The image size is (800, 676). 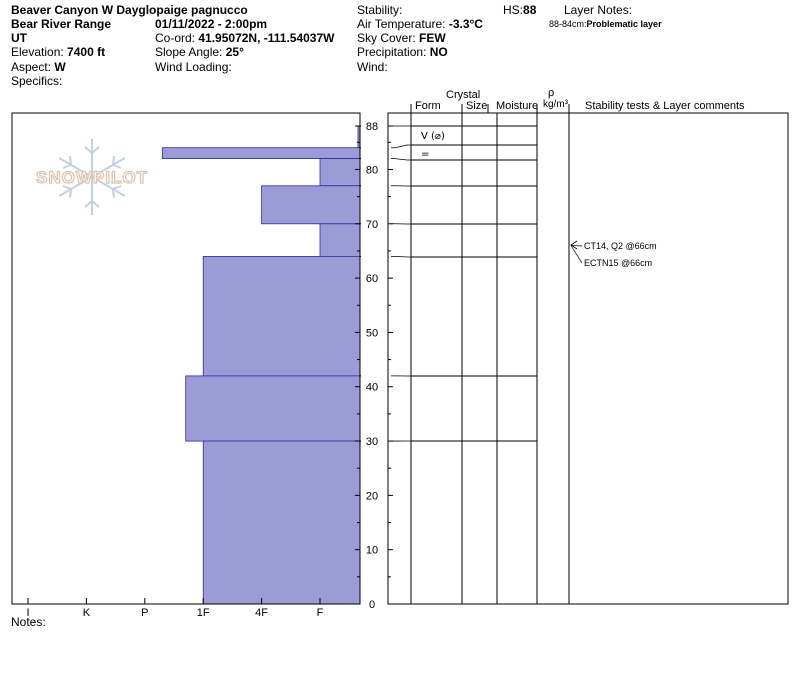 What do you see at coordinates (372, 388) in the screenshot?
I see `depth-tick-label: 40` at bounding box center [372, 388].